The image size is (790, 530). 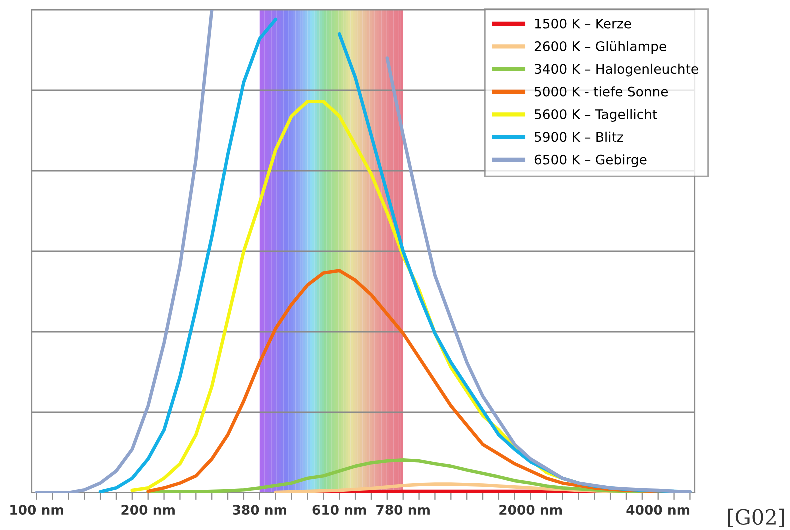 What do you see at coordinates (37, 510) in the screenshot?
I see `x-tick-label: 100 nm` at bounding box center [37, 510].